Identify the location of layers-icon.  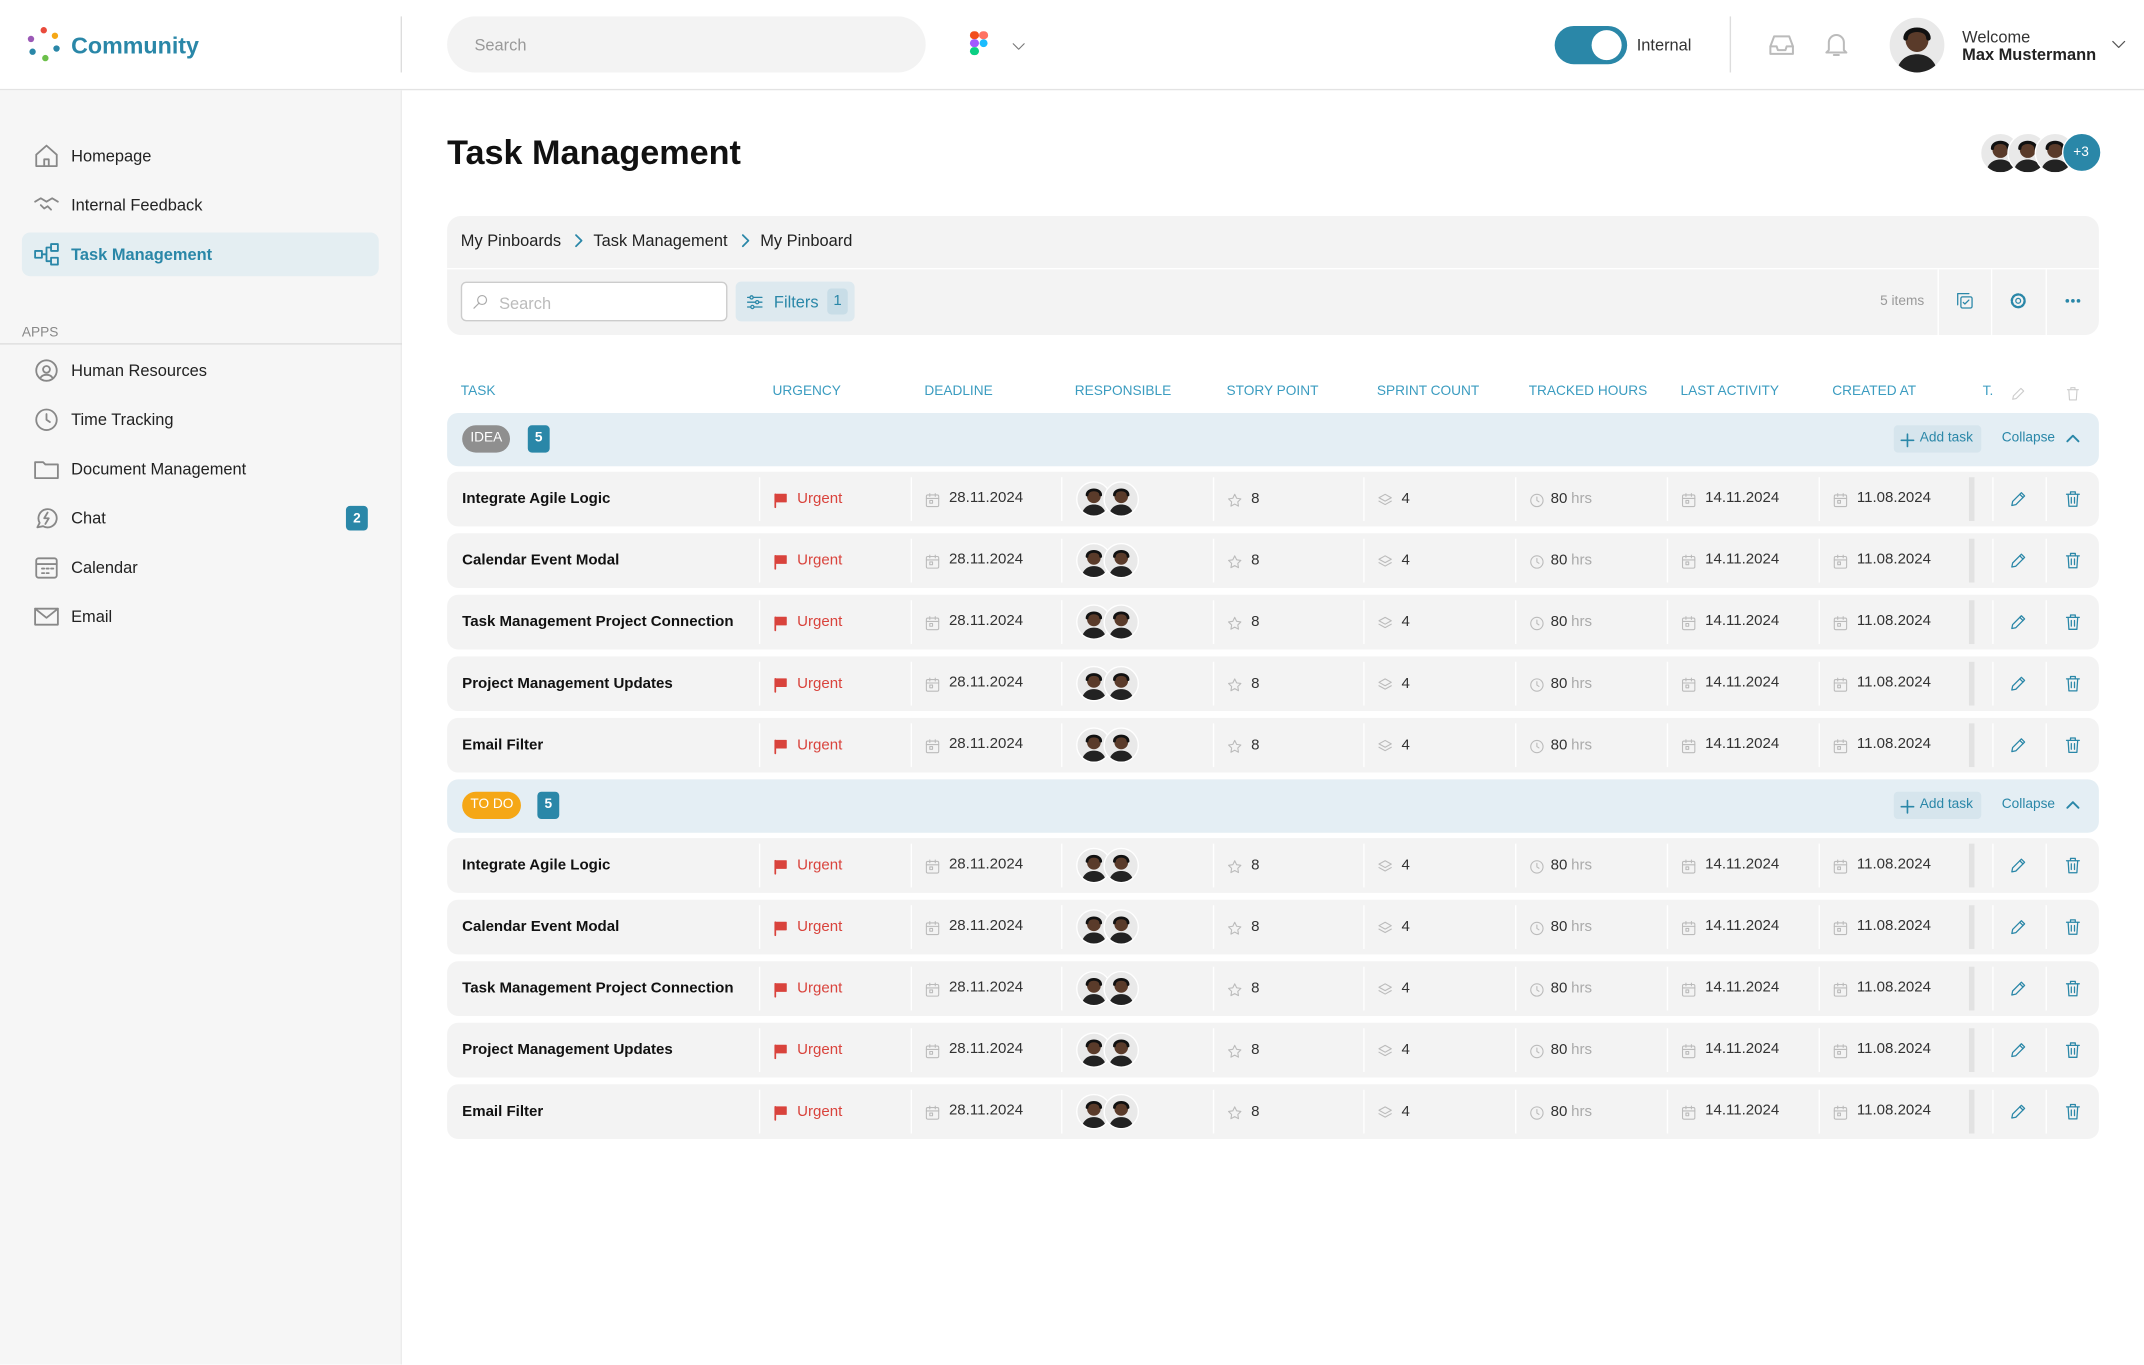
(1385, 927).